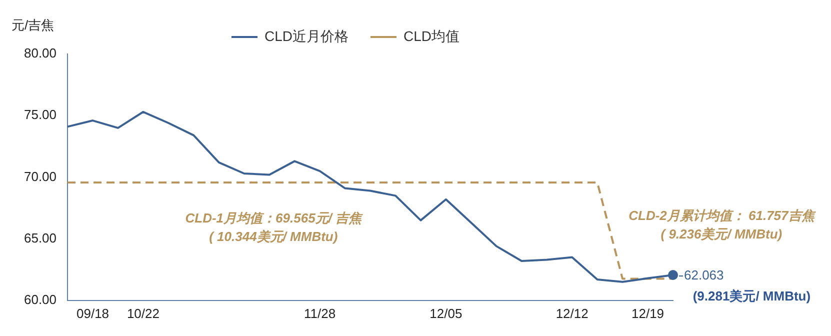 Image resolution: width=831 pixels, height=336 pixels. Describe the element at coordinates (274, 218) in the screenshot. I see `annotation: CLD-1月均值：69.565元/ 吉焦` at that location.